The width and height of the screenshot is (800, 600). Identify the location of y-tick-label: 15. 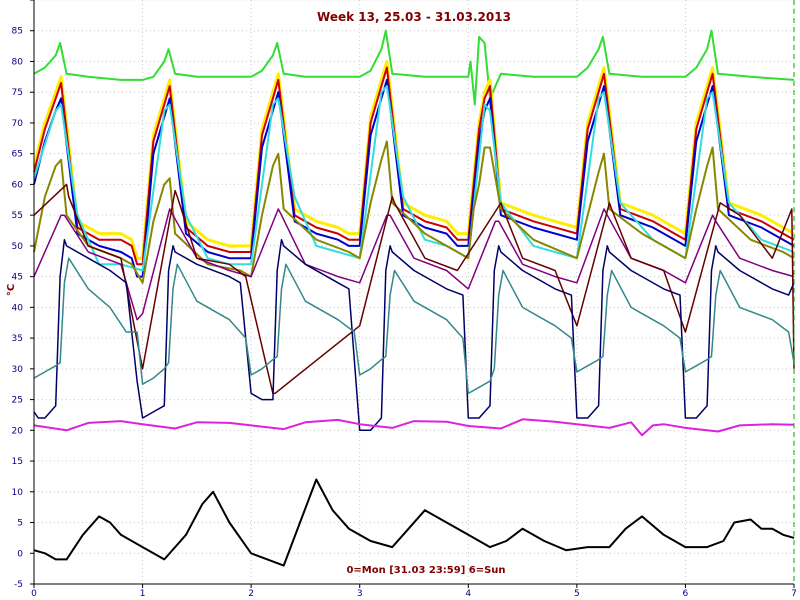
(17, 462).